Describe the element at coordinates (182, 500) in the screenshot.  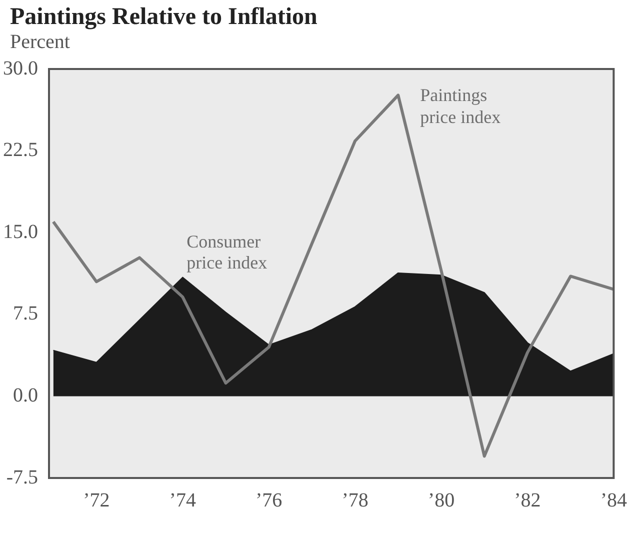
I see `x-tick-label: ’74` at that location.